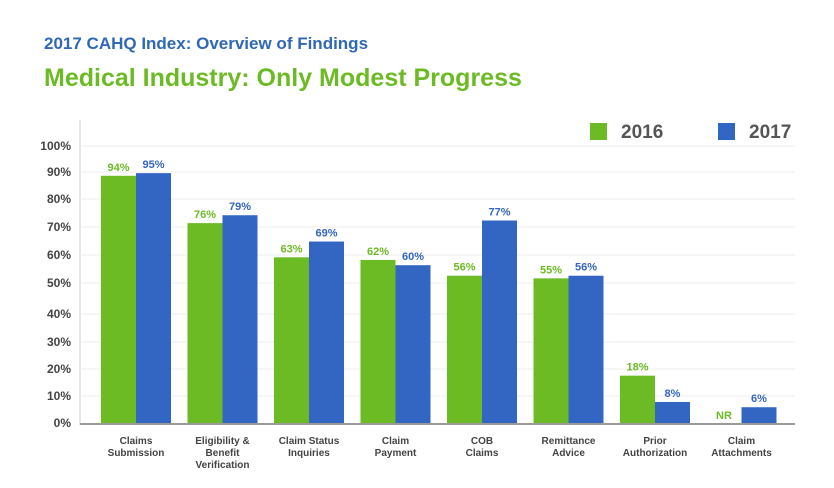 This screenshot has width=834, height=488. I want to click on category-label: Prior, so click(654, 441).